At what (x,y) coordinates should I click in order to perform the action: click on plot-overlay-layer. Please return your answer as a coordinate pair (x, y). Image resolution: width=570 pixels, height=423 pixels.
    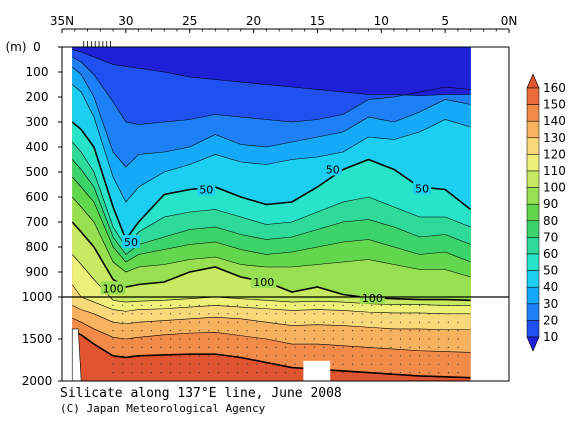
    Looking at the image, I should click on (201, 355).